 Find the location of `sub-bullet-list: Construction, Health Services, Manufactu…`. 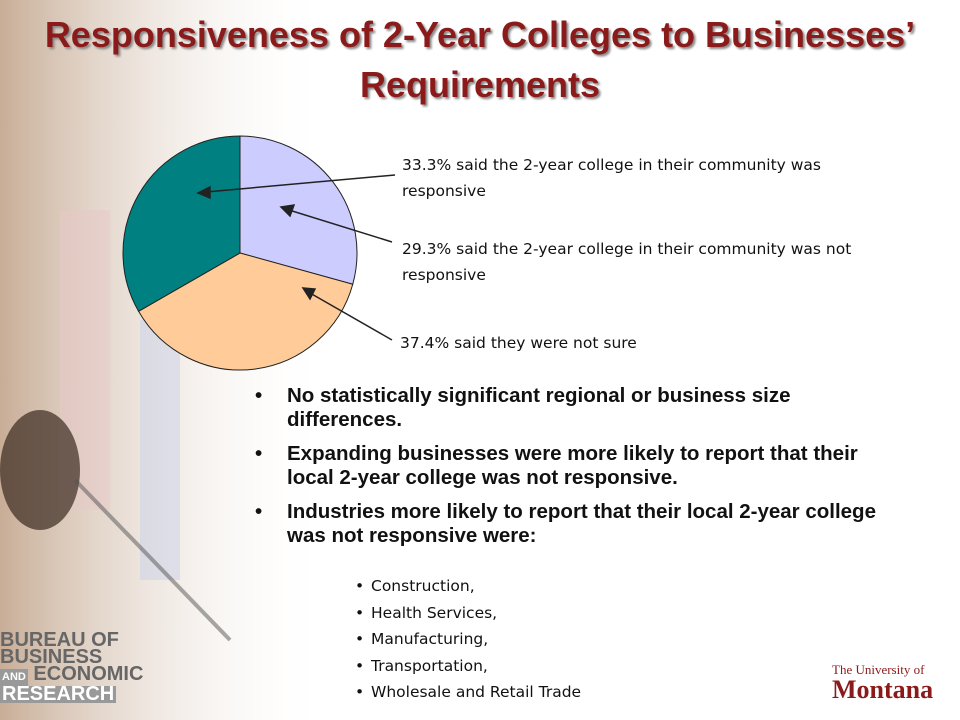

sub-bullet-list: Construction, Health Services, Manufactu… is located at coordinates (468, 639).